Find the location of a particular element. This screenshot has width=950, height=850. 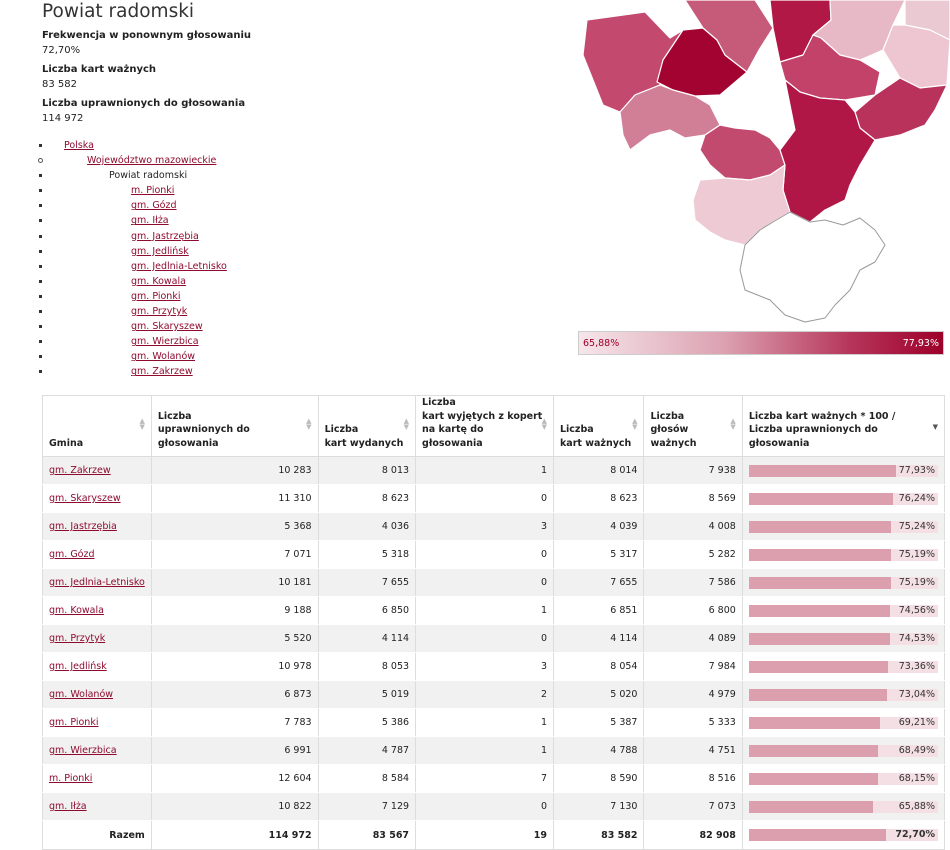

county-label: Powiat radomski is located at coordinates (148, 176).